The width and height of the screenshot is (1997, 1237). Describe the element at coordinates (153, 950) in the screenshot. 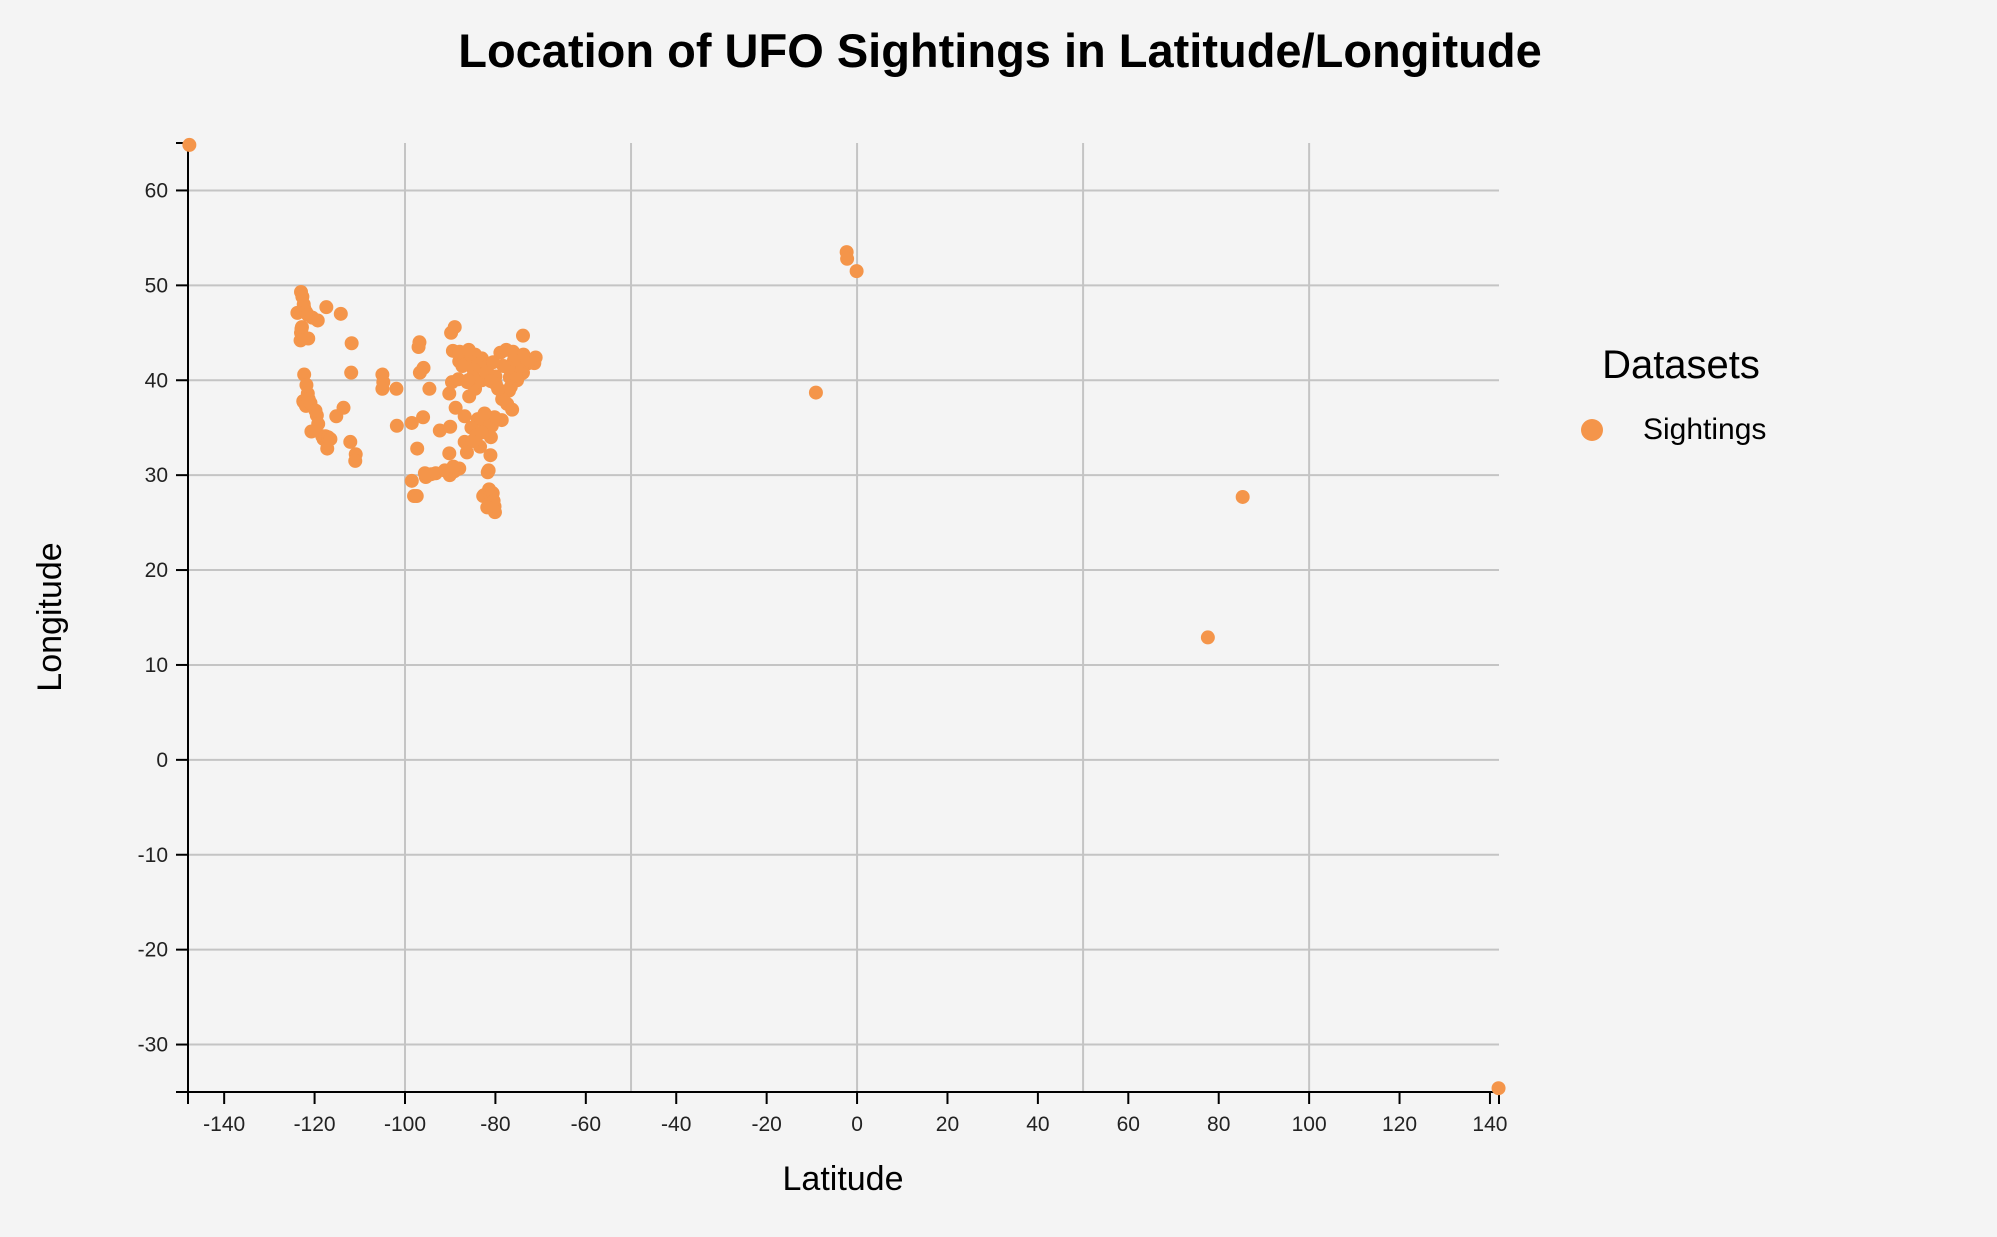

I see `y-tick-label: -20` at that location.